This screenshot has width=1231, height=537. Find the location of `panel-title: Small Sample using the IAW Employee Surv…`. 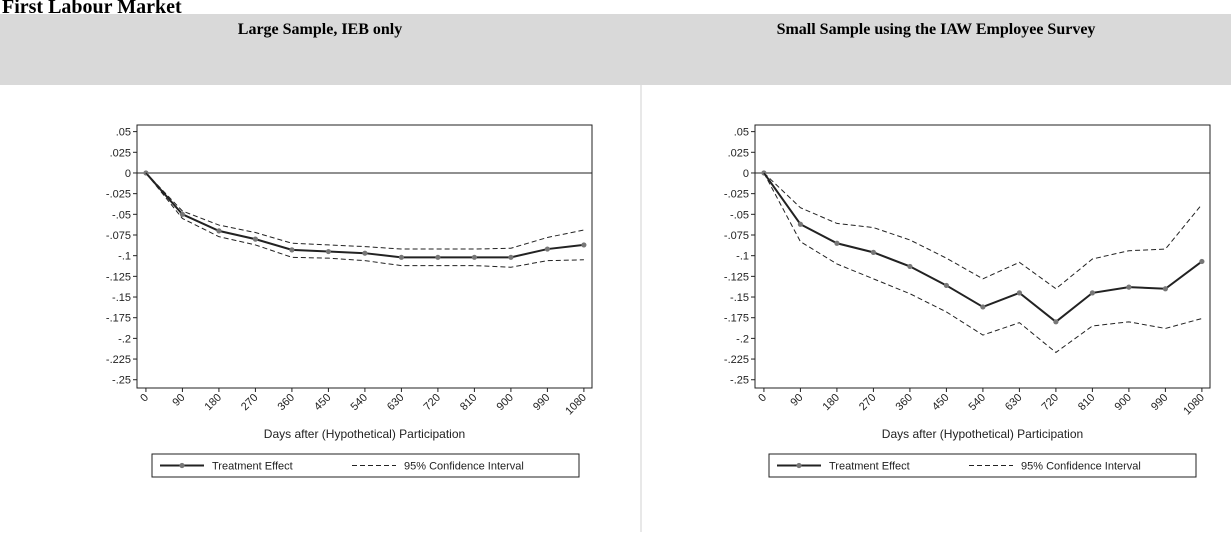

panel-title: Small Sample using the IAW Employee Surv… is located at coordinates (936, 29).